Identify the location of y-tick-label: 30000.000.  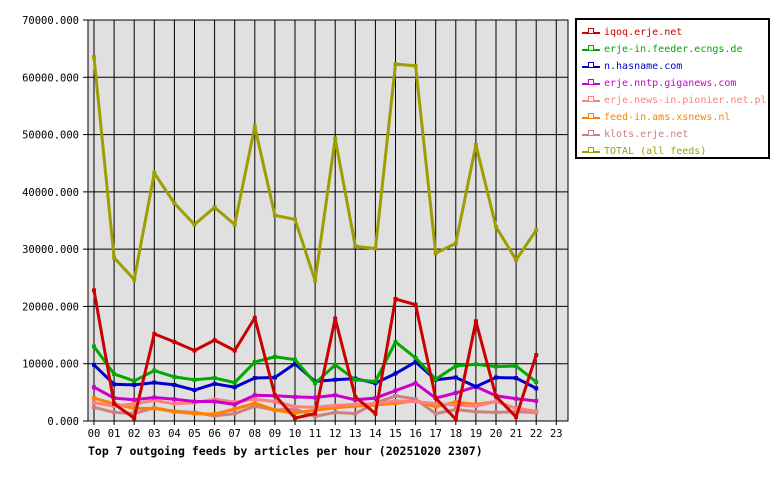
(50, 250).